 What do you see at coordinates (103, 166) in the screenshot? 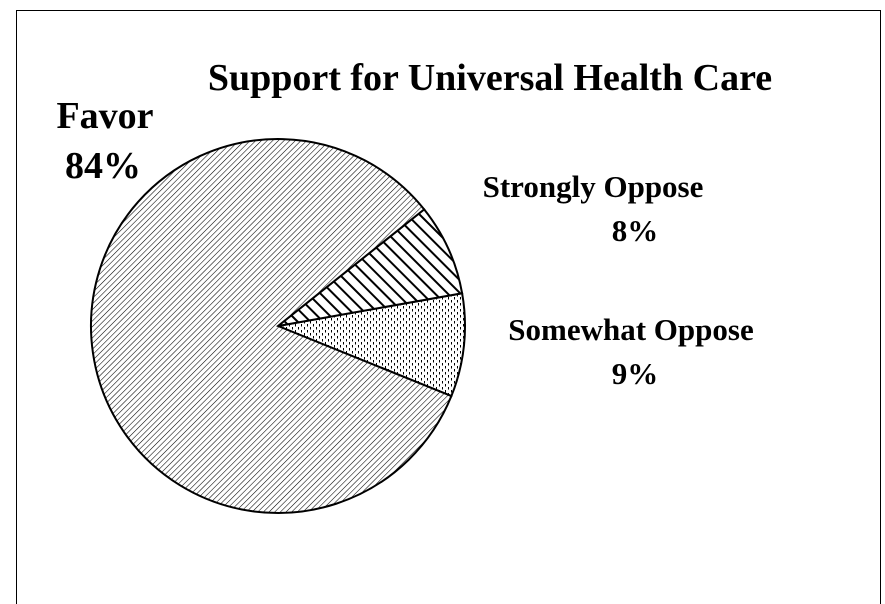
I see `slice-value-favor: 84%` at bounding box center [103, 166].